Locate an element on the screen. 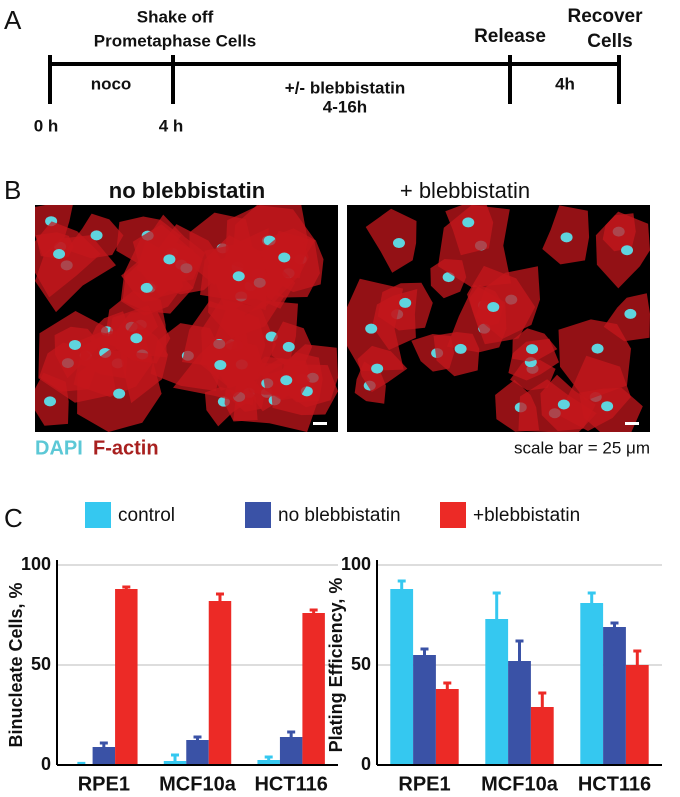 The width and height of the screenshot is (680, 797). legend-label: +blebbistatin is located at coordinates (526, 515).